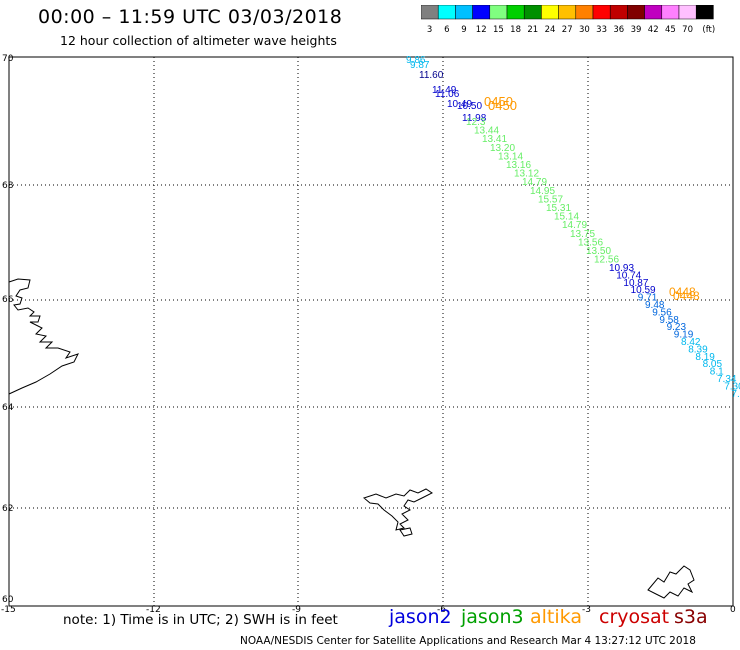 The height and width of the screenshot is (650, 740). I want to click on wave-height-label: 9.86, so click(416, 60).